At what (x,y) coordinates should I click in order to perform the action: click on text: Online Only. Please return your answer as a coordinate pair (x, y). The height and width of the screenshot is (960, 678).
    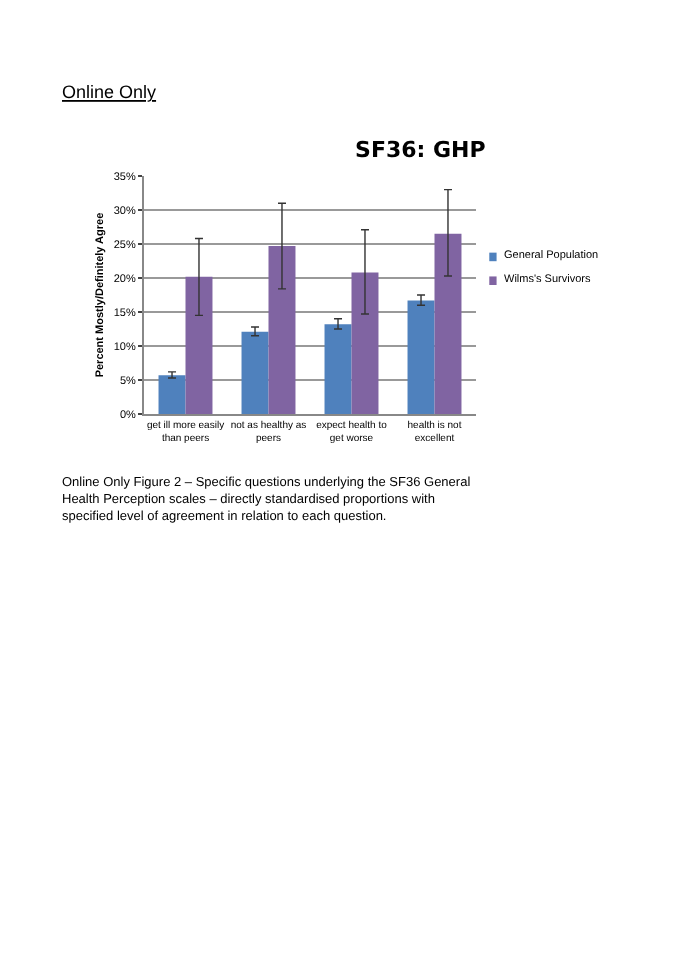
    Looking at the image, I should click on (110, 92).